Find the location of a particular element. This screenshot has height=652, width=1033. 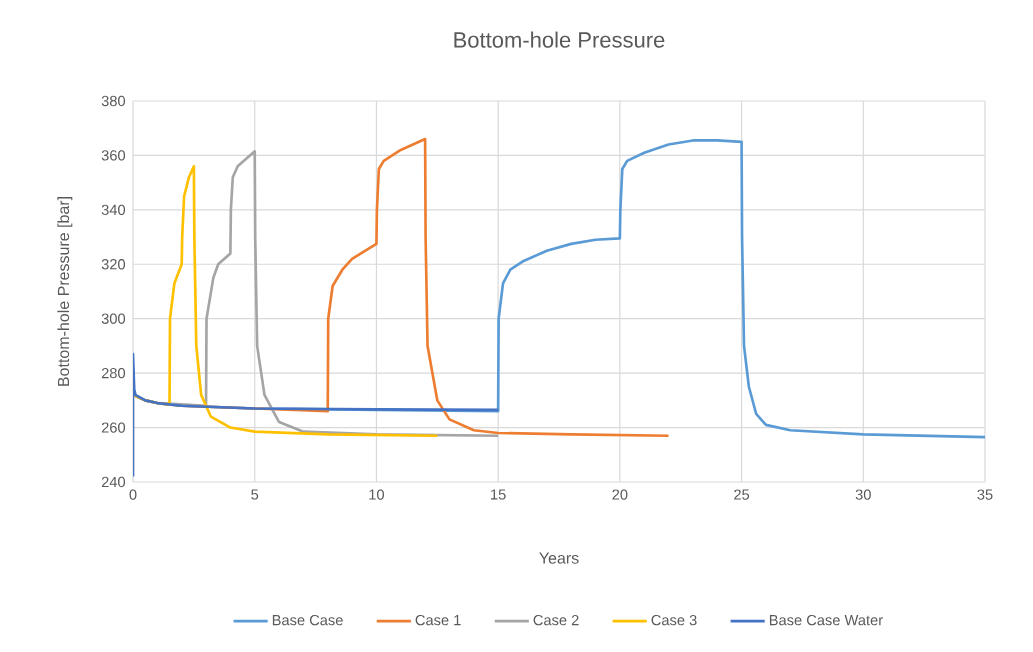

y-tick-label: 380 is located at coordinates (113, 101).